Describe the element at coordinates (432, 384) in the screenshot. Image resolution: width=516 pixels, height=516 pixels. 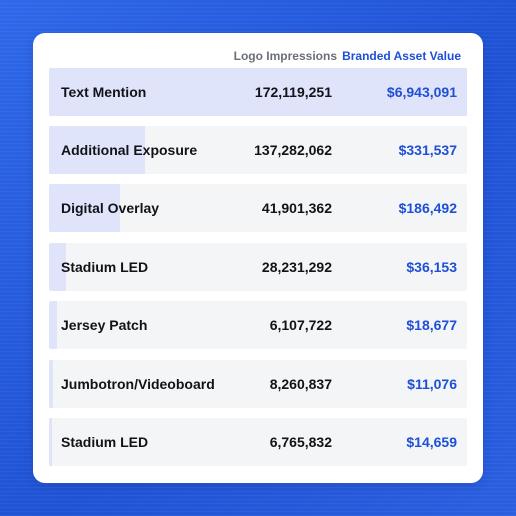
I see `row-value: $11,076` at that location.